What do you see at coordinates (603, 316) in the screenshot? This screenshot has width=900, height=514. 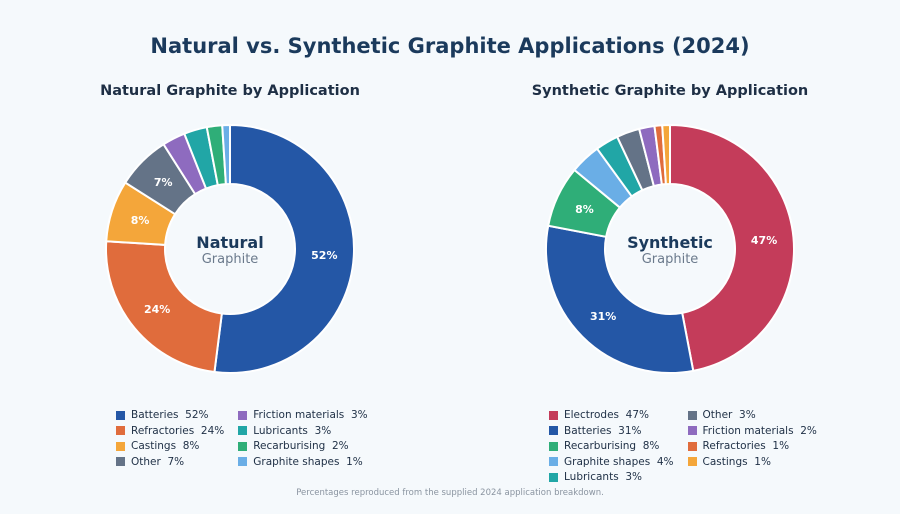 I see `slice-label-batteries: 31%` at bounding box center [603, 316].